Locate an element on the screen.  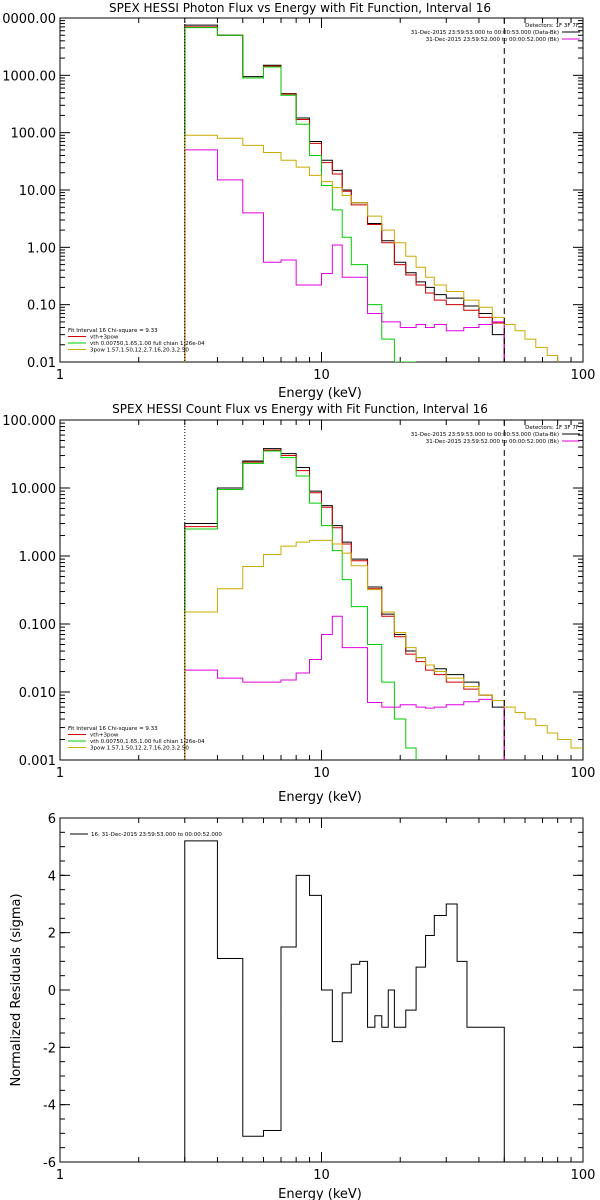
y-tick-label: 0 is located at coordinates (52, 991).